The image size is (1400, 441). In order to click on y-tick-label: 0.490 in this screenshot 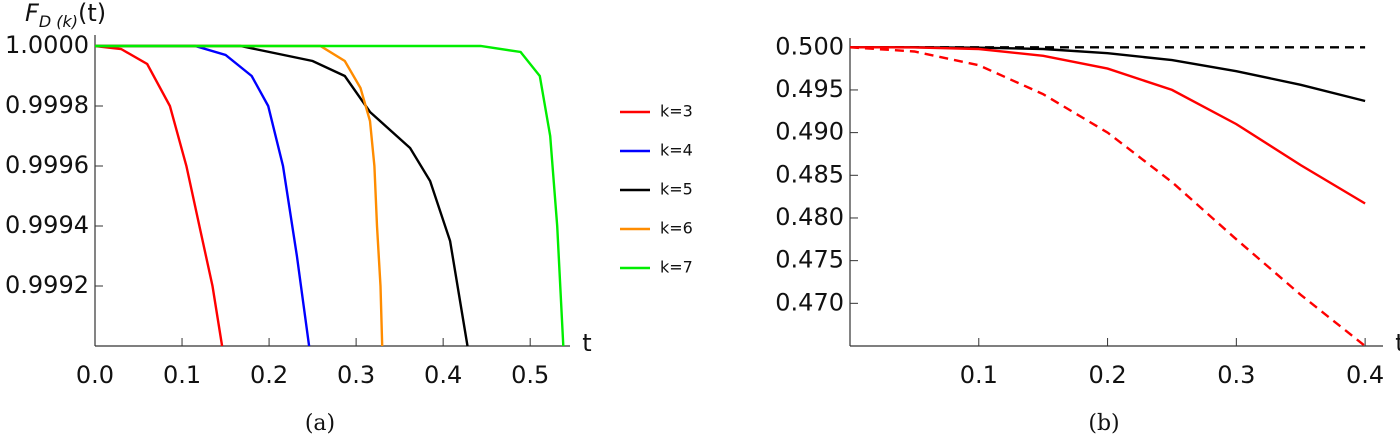, I will do `click(809, 132)`.